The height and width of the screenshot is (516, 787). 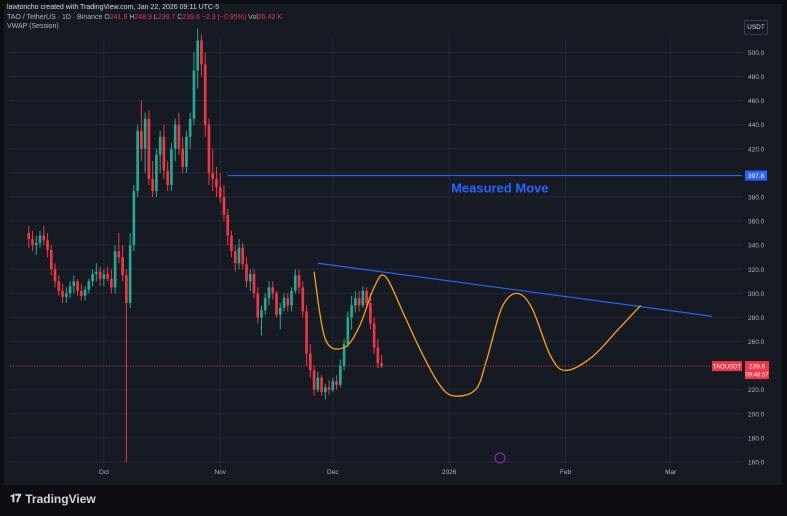 I want to click on open-value: 241.9, so click(x=118, y=17).